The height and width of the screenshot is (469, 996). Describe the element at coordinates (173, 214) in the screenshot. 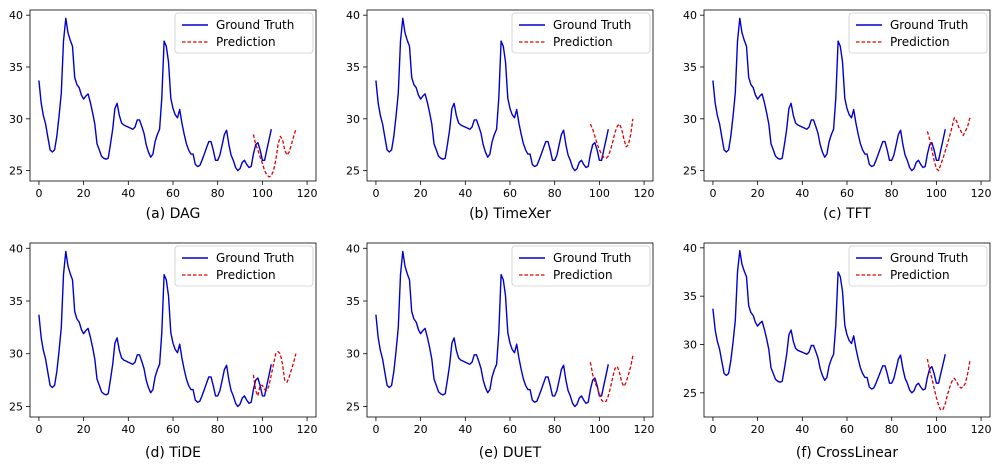

I see `chart-caption: (a) DAG` at that location.